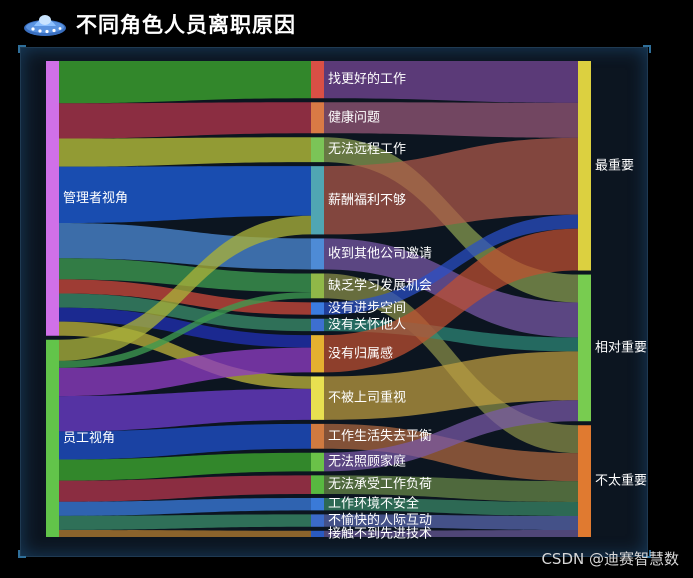 This screenshot has height=578, width=693. I want to click on sankey-link-mgr-m5, so click(185, 246).